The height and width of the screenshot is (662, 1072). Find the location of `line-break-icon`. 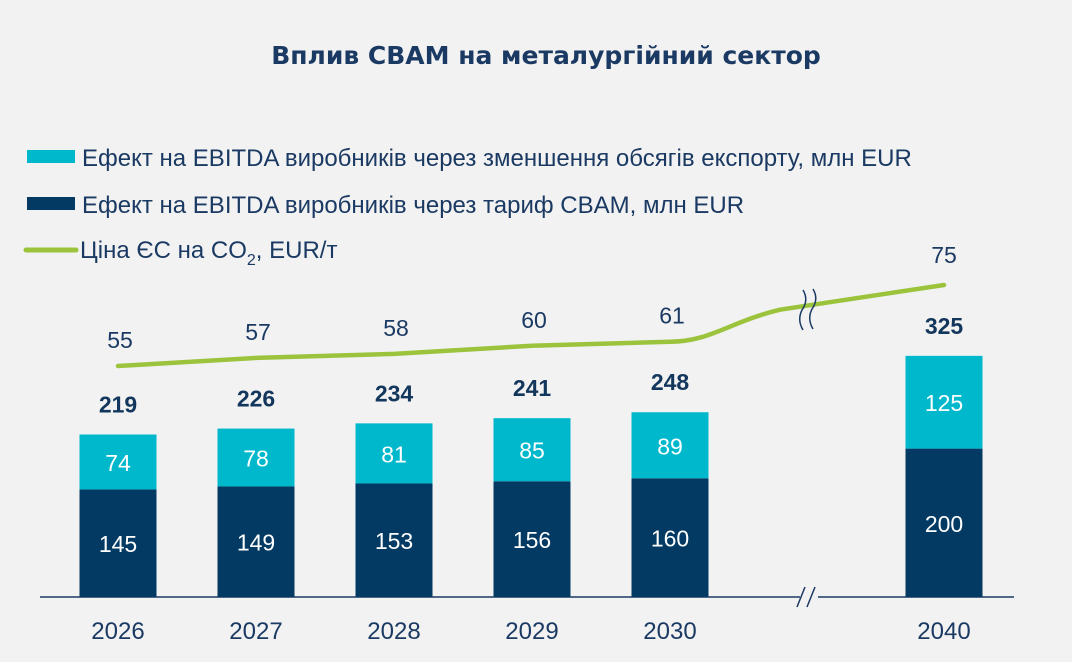

line-break-icon is located at coordinates (808, 309).